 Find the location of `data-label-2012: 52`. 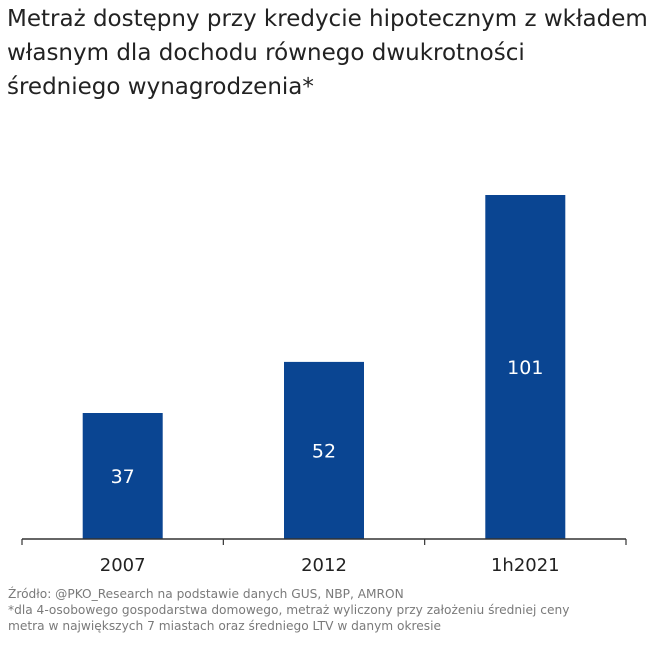

data-label-2012: 52 is located at coordinates (324, 451).